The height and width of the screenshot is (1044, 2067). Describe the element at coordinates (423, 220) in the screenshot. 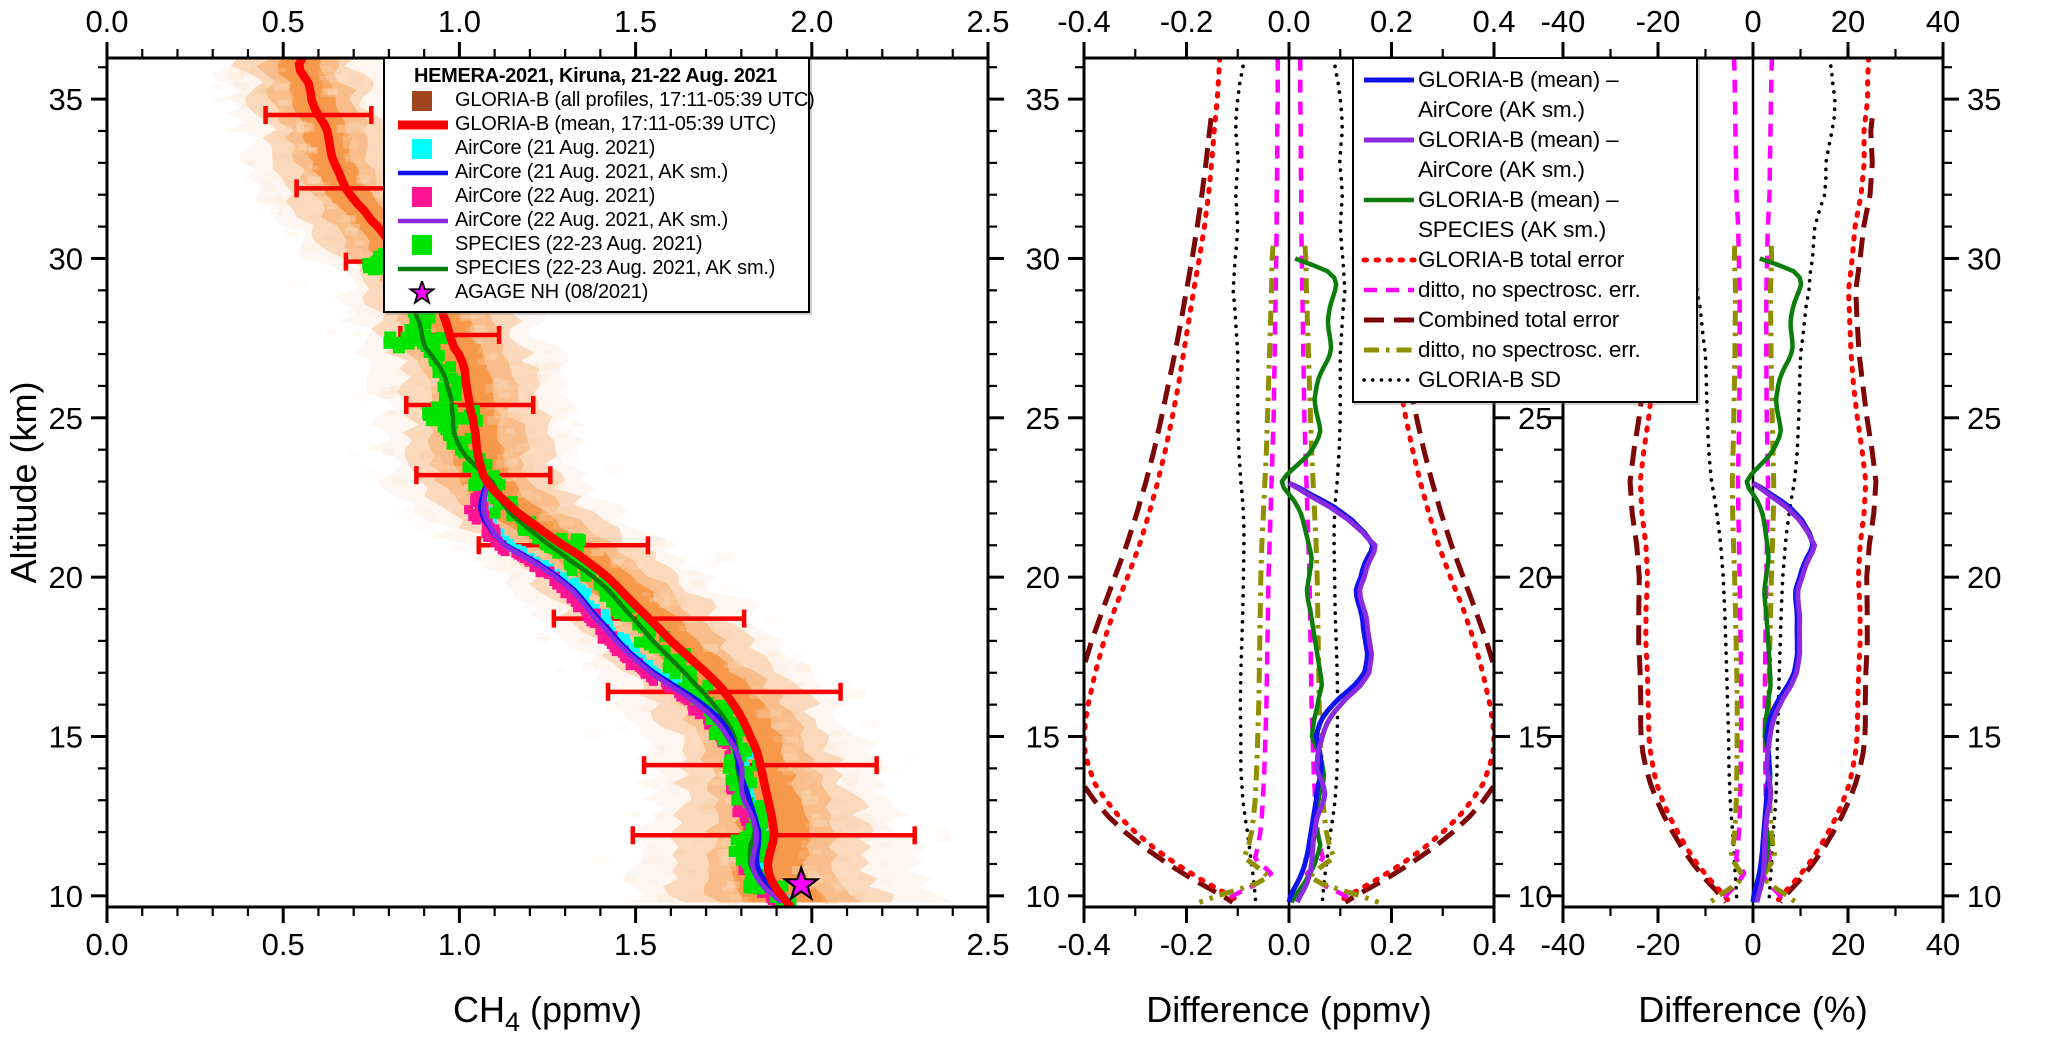

I see `line-swatch` at that location.